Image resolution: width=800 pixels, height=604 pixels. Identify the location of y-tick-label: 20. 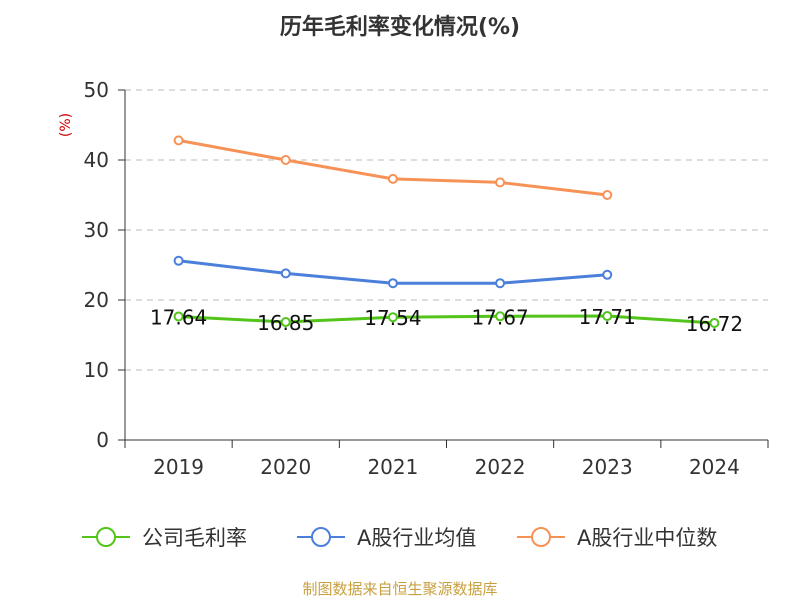
(96, 300).